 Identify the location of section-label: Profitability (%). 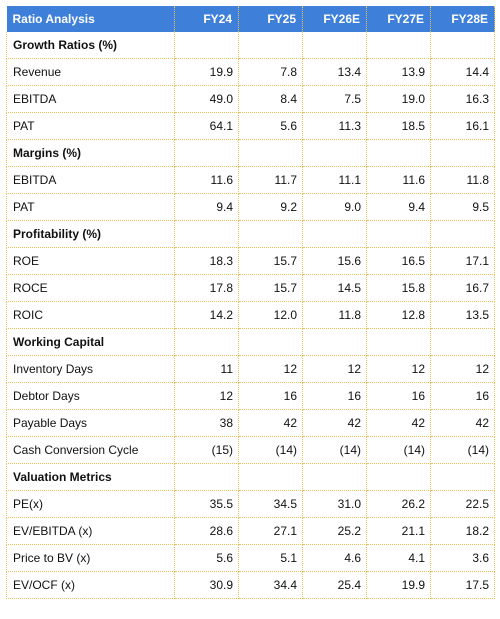
(90, 234).